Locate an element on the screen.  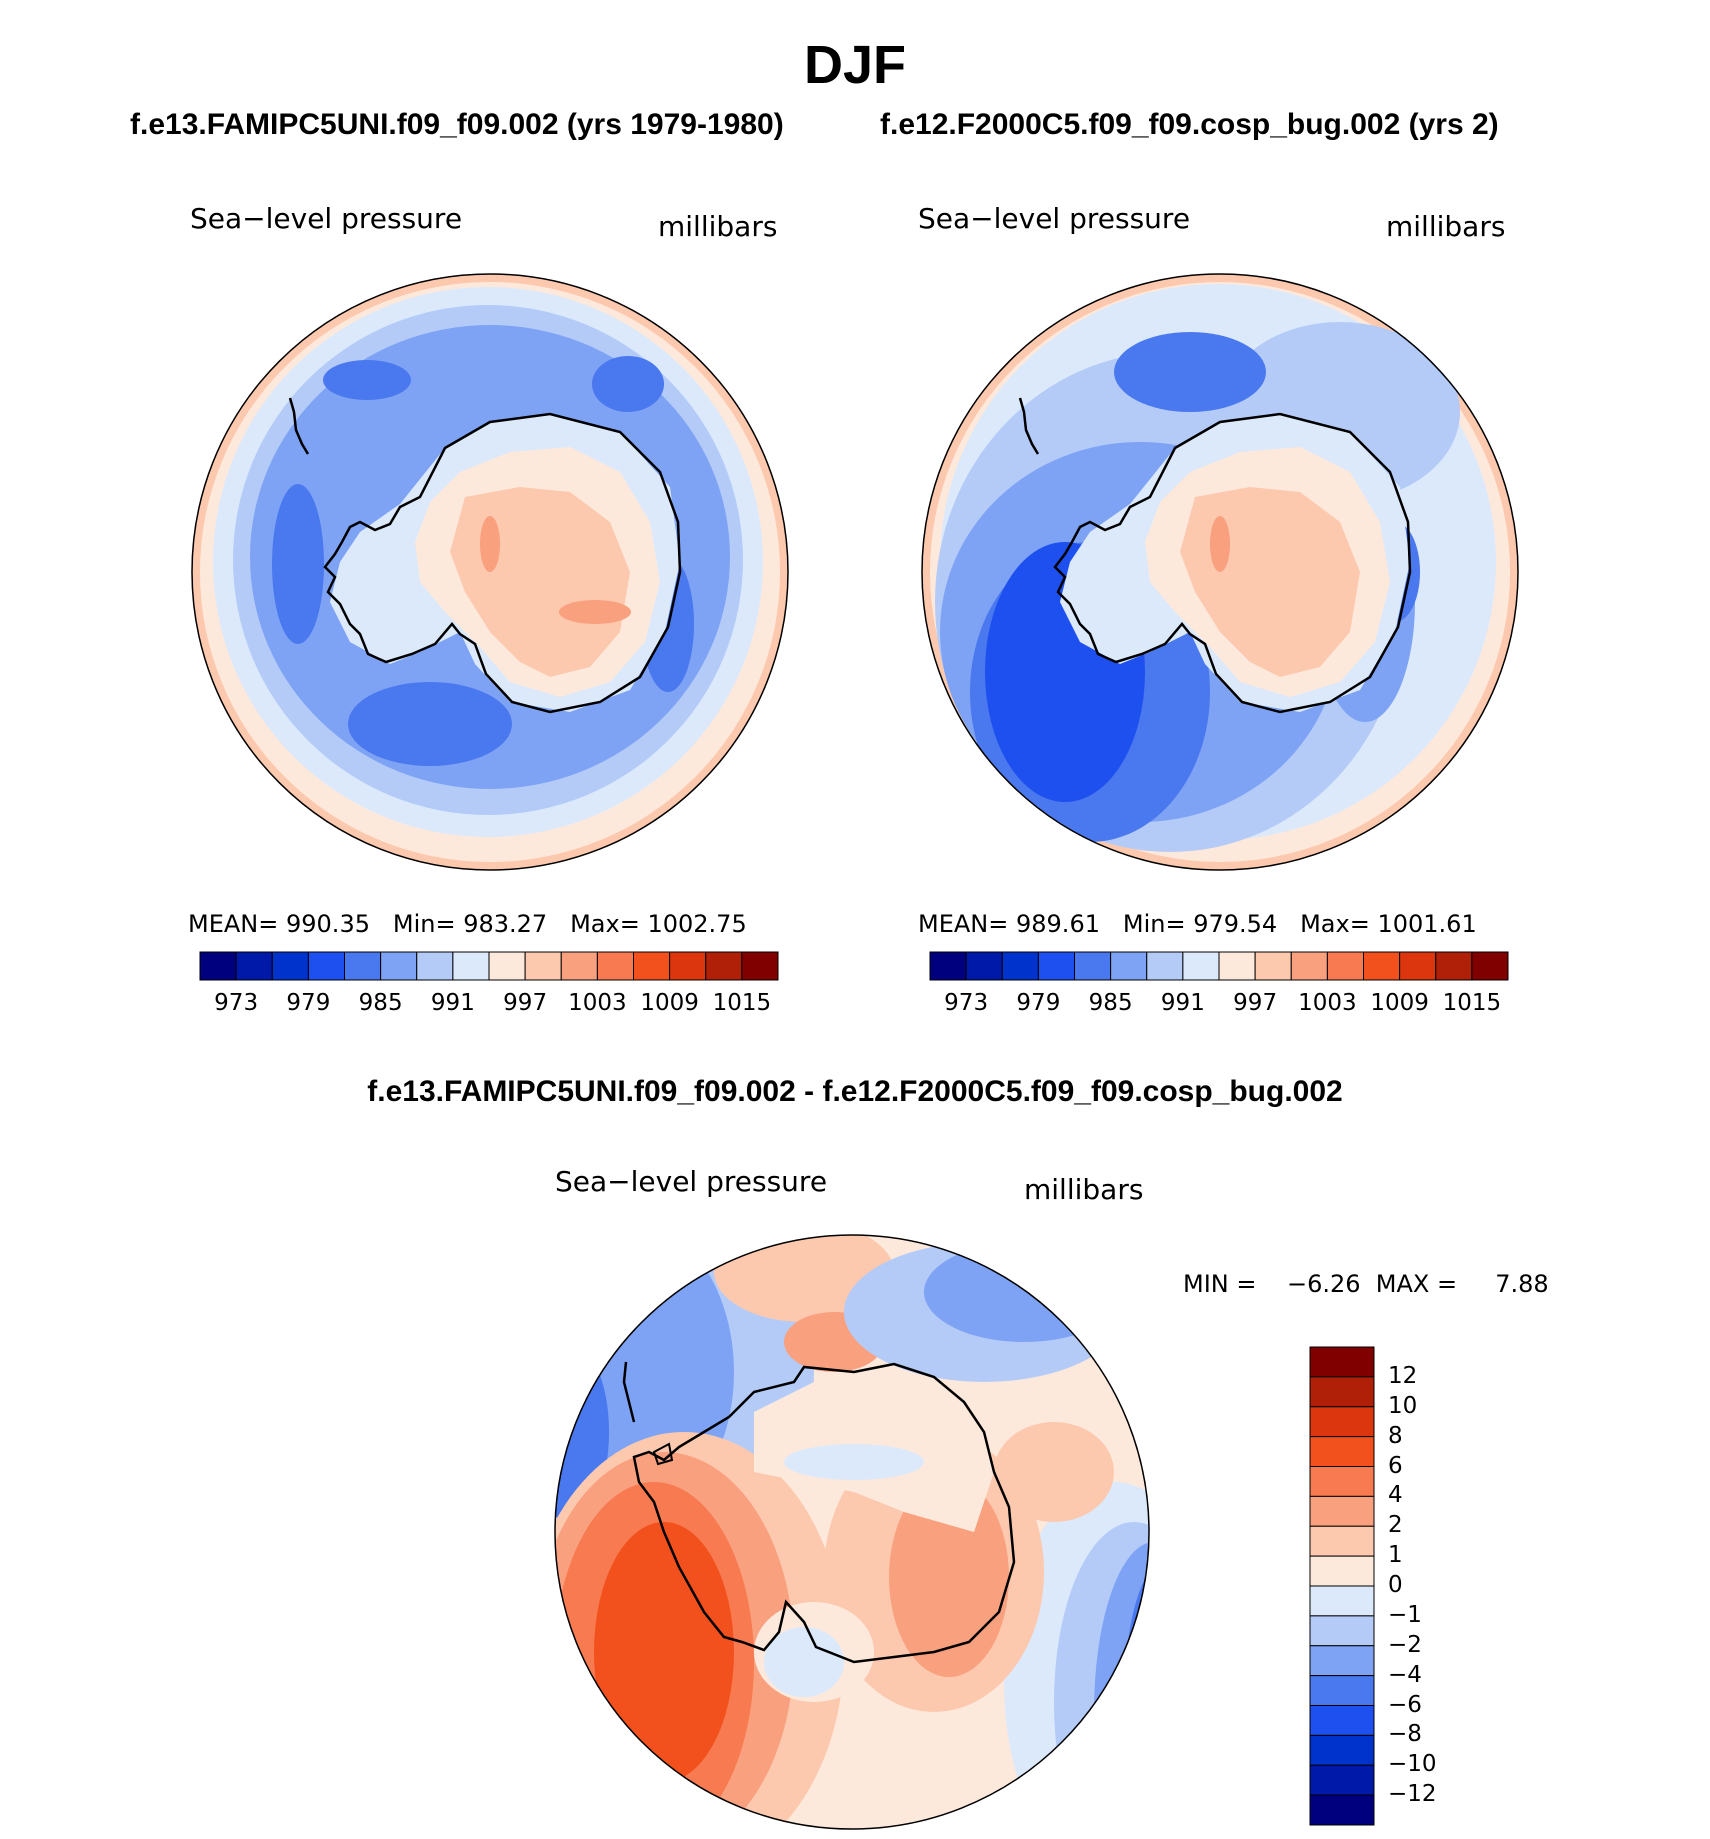
panel2-colorbar-tick-label: 991 is located at coordinates (1182, 1003).